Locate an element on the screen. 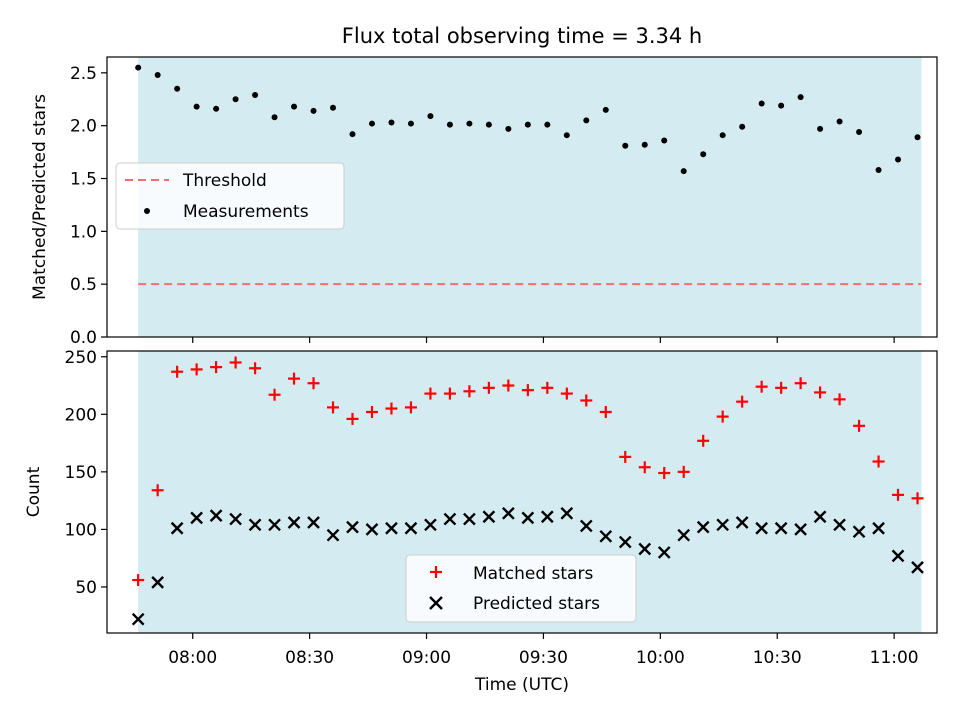  x-tick-label: 09:00 is located at coordinates (426, 658).